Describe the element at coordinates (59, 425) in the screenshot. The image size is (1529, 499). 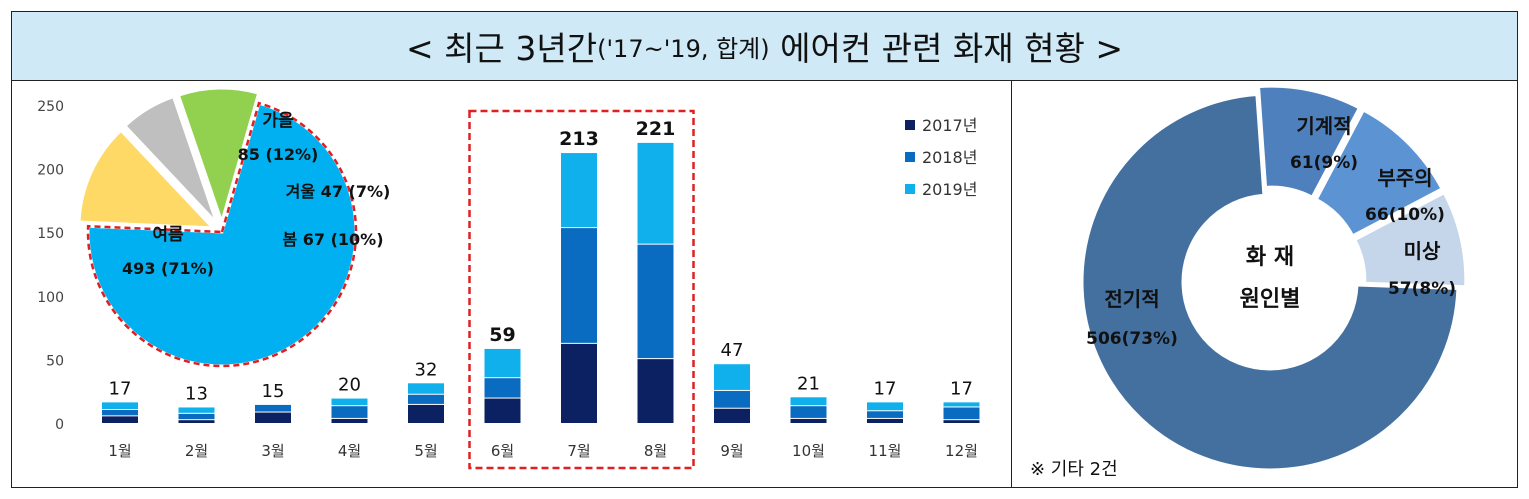
I see `y-tick-label: 0` at that location.